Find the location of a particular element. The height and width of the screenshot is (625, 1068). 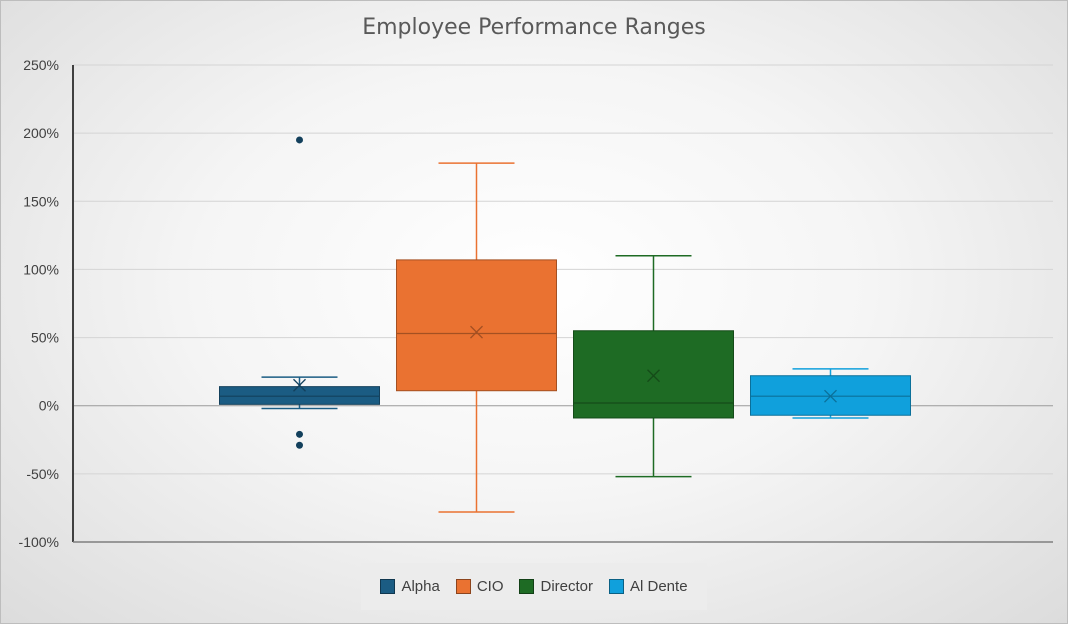

y-tick-label: 0% is located at coordinates (49, 406).